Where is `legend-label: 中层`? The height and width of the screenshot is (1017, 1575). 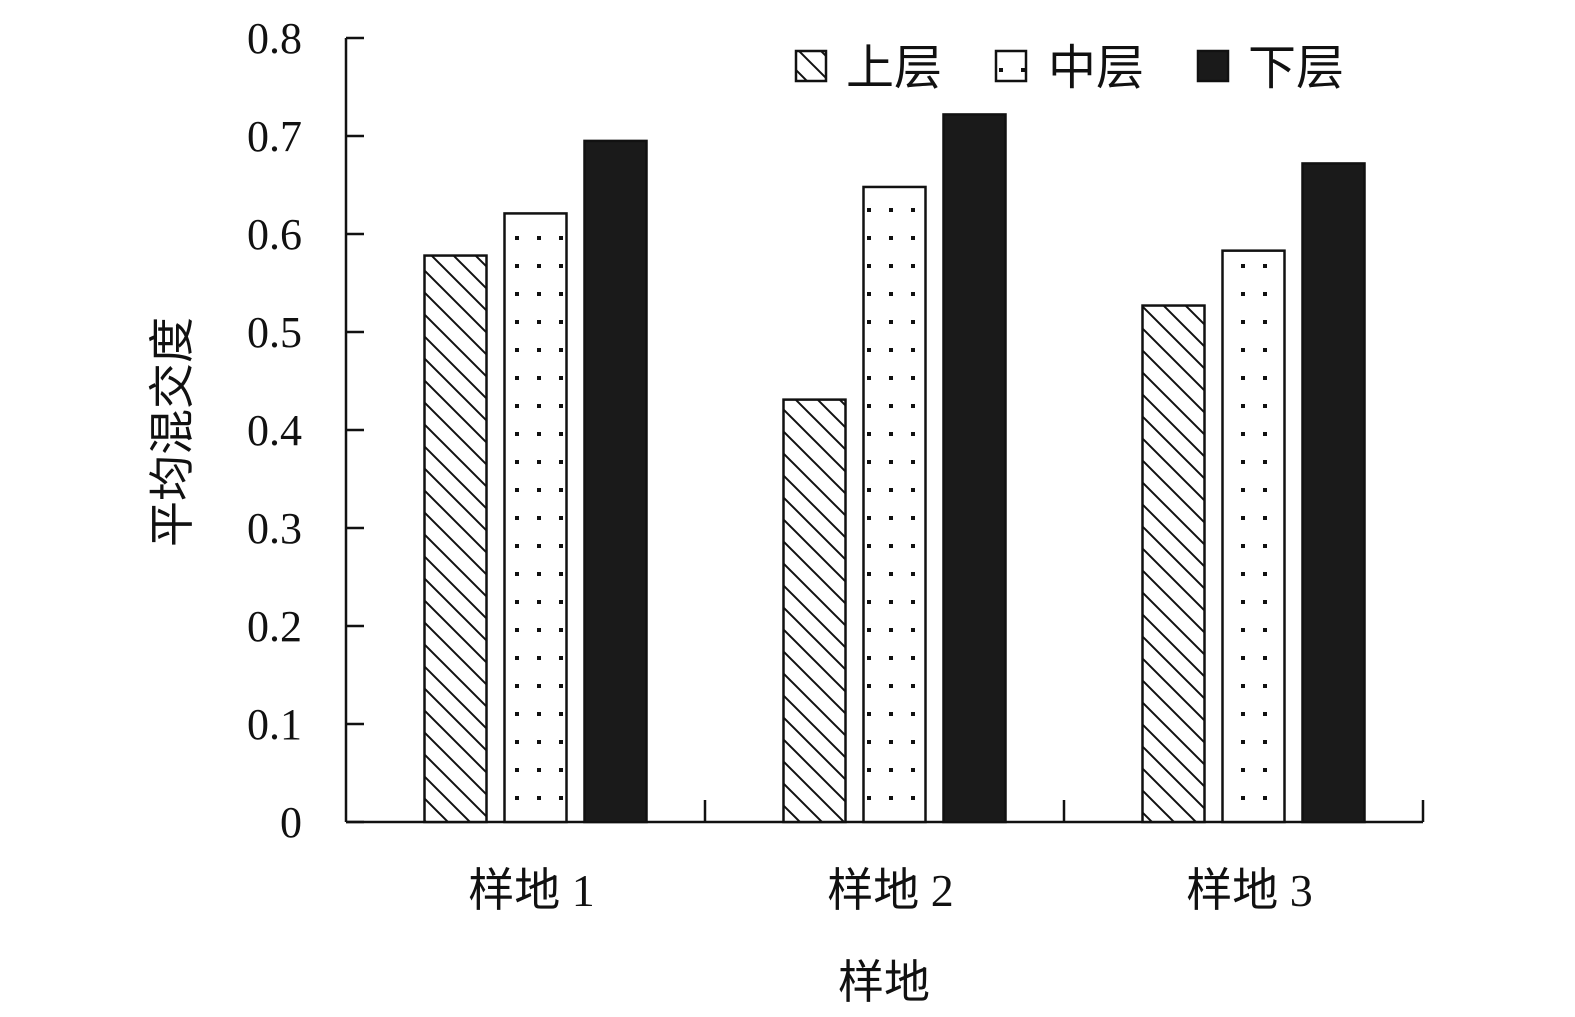
legend-label: 中层 is located at coordinates (1096, 68).